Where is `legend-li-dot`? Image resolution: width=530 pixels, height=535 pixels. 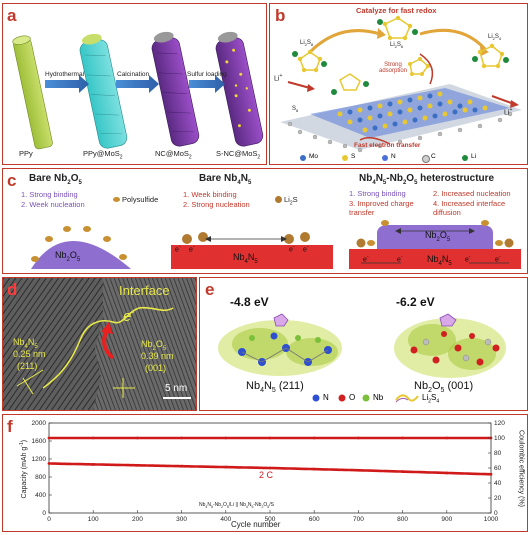
legend-li-dot is located at coordinates (465, 158).